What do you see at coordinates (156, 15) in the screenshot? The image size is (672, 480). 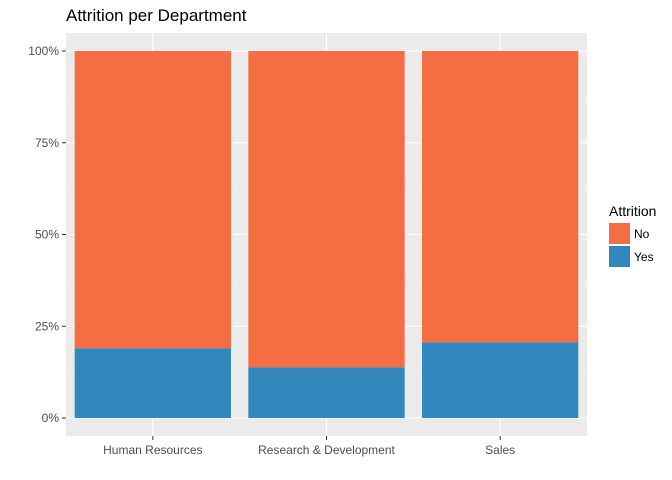 I see `chart-title: Attrition per Department` at bounding box center [156, 15].